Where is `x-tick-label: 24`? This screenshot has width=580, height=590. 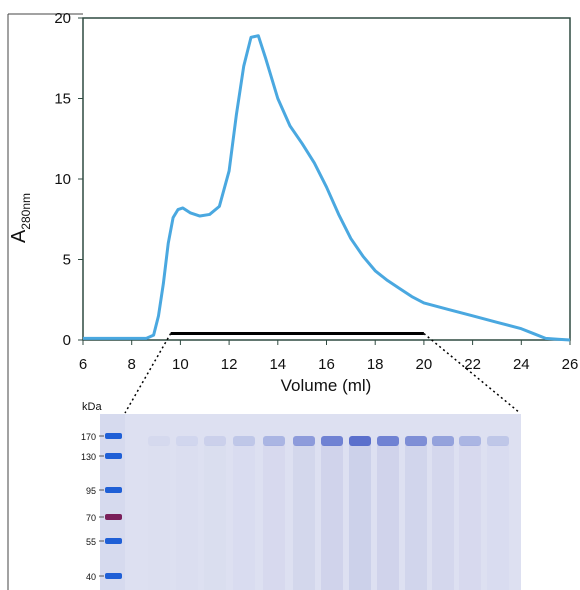 x-tick-label: 24 is located at coordinates (521, 364).